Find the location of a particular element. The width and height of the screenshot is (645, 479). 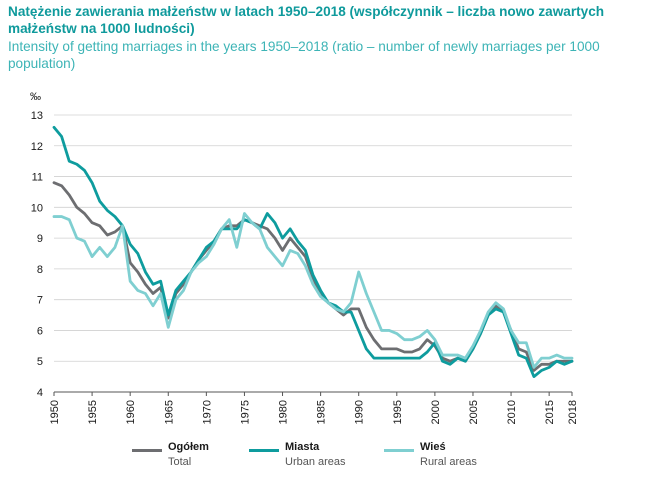

legend-label-urban: Miasta is located at coordinates (302, 447).